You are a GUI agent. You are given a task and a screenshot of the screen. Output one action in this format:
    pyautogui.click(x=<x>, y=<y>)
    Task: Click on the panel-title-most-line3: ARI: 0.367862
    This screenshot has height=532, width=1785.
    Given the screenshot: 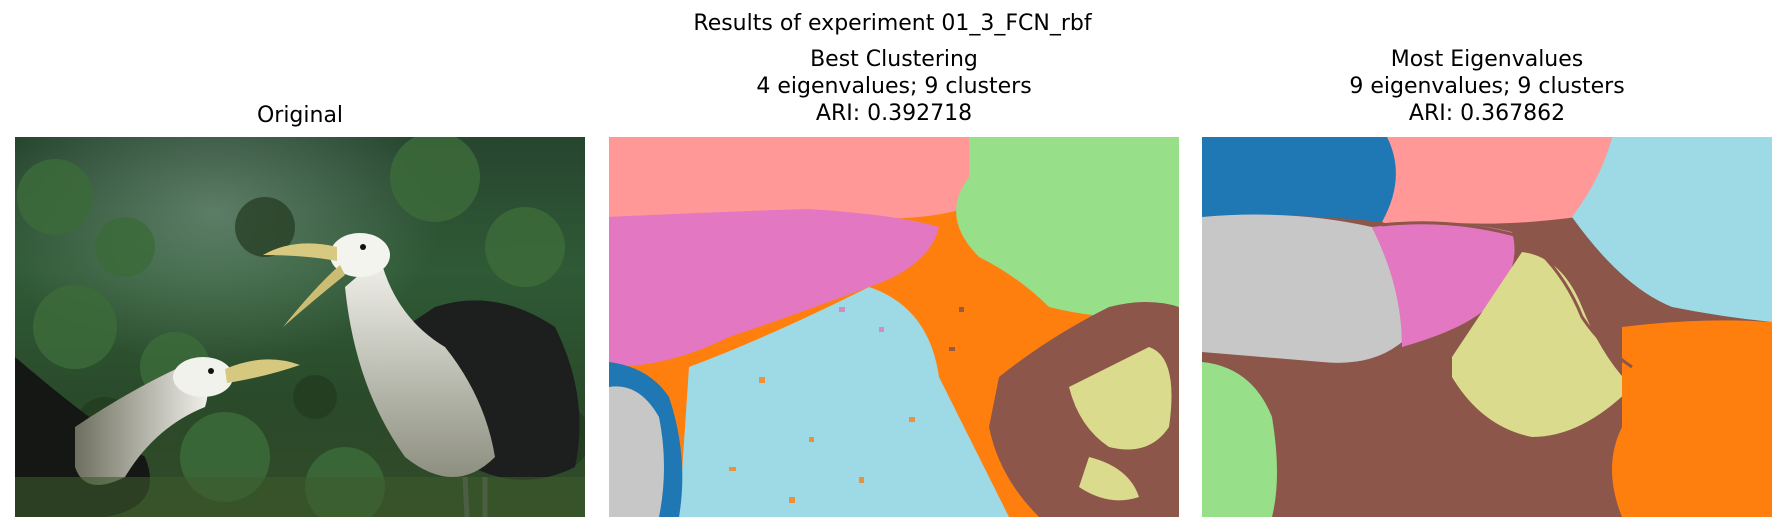 What is the action you would take?
    pyautogui.click(x=1487, y=113)
    